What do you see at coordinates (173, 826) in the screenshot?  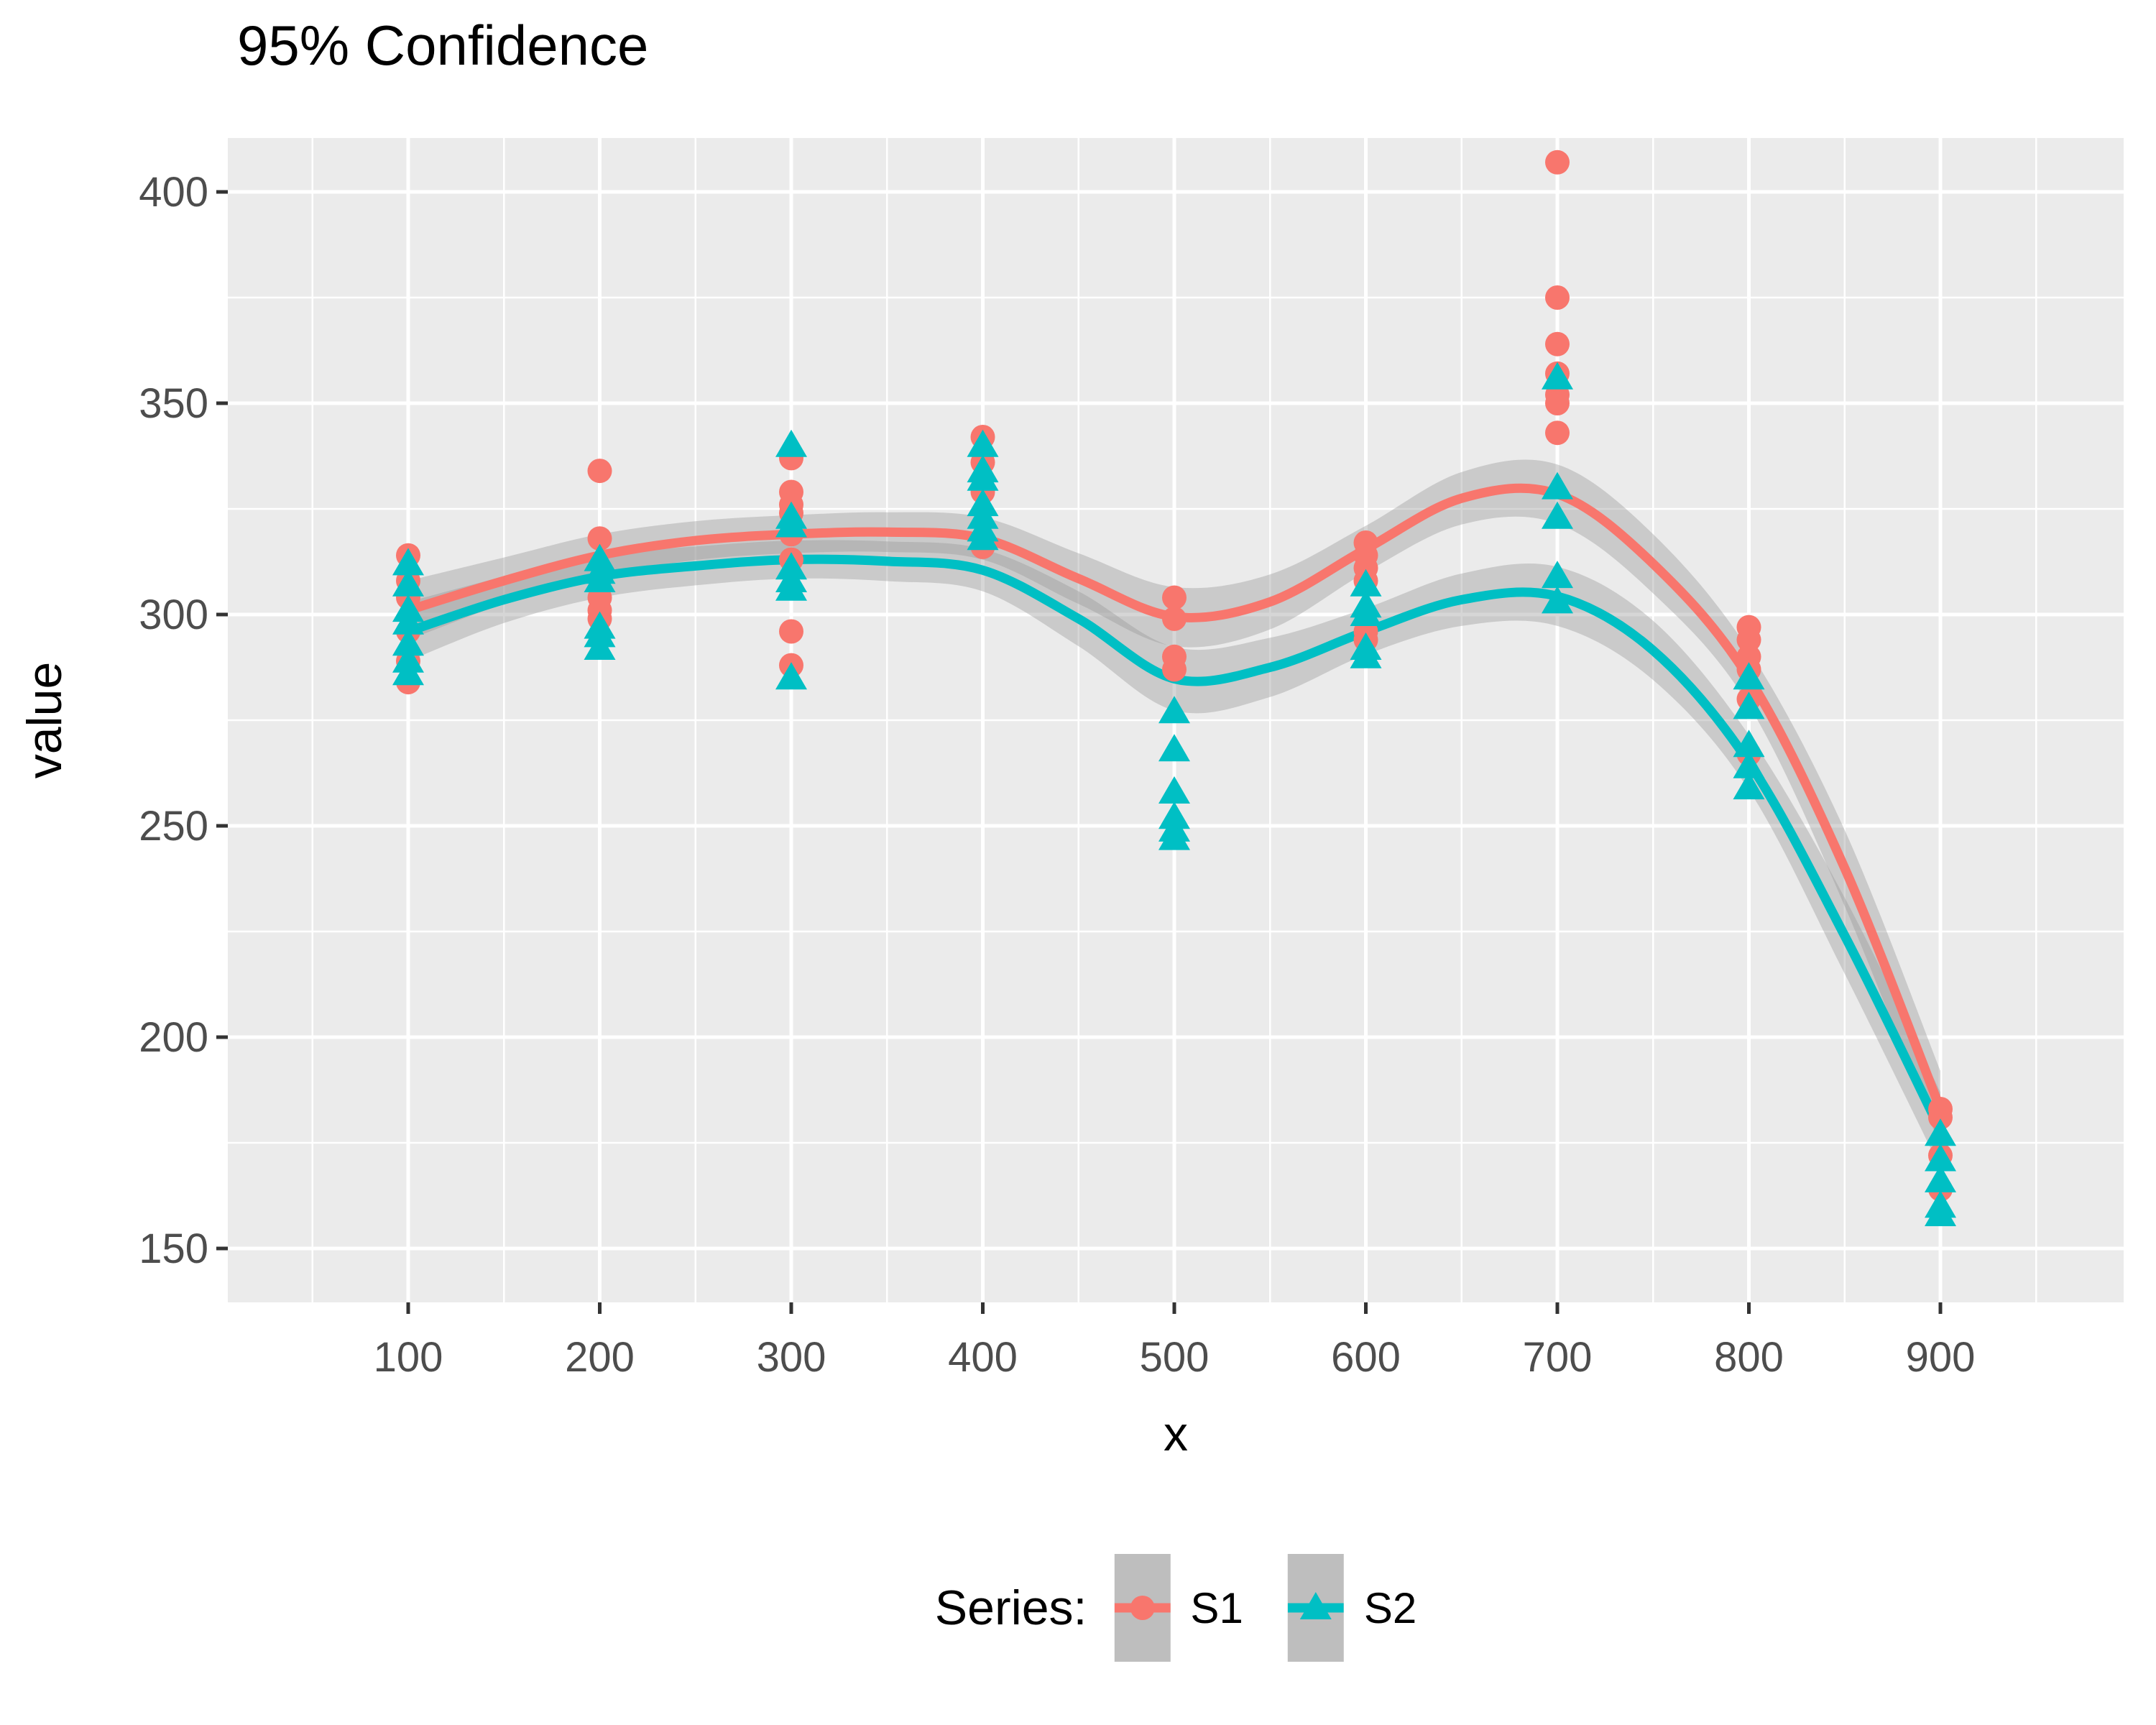 I see `y-tick-label-250: 250` at bounding box center [173, 826].